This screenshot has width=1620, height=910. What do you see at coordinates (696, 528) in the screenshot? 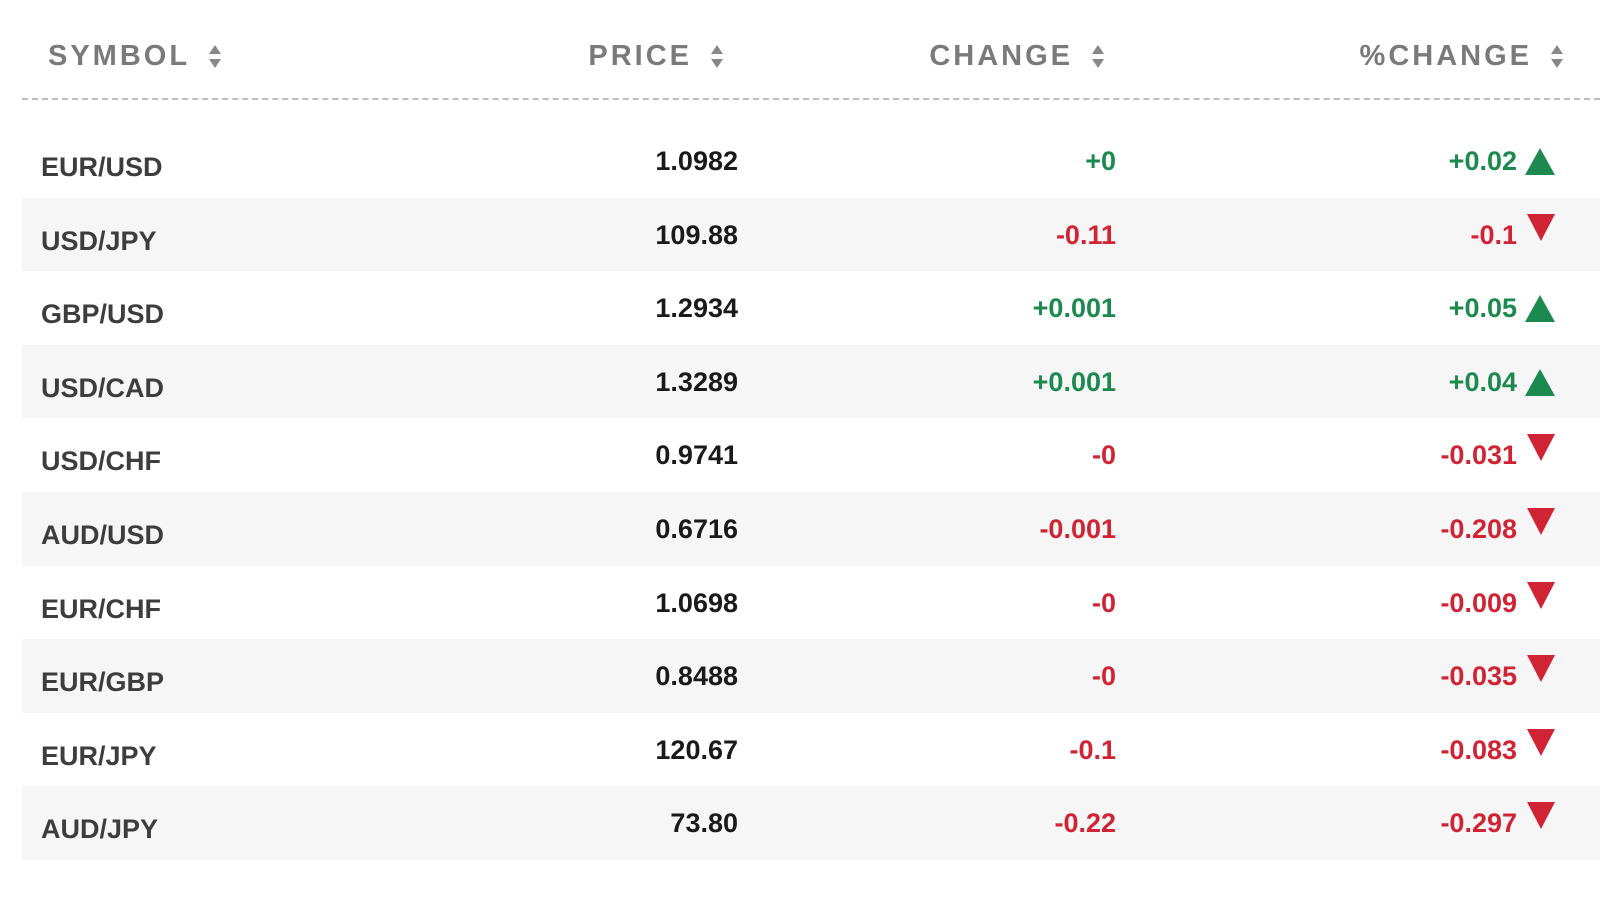
I see `price-value: 0.6716` at bounding box center [696, 528].